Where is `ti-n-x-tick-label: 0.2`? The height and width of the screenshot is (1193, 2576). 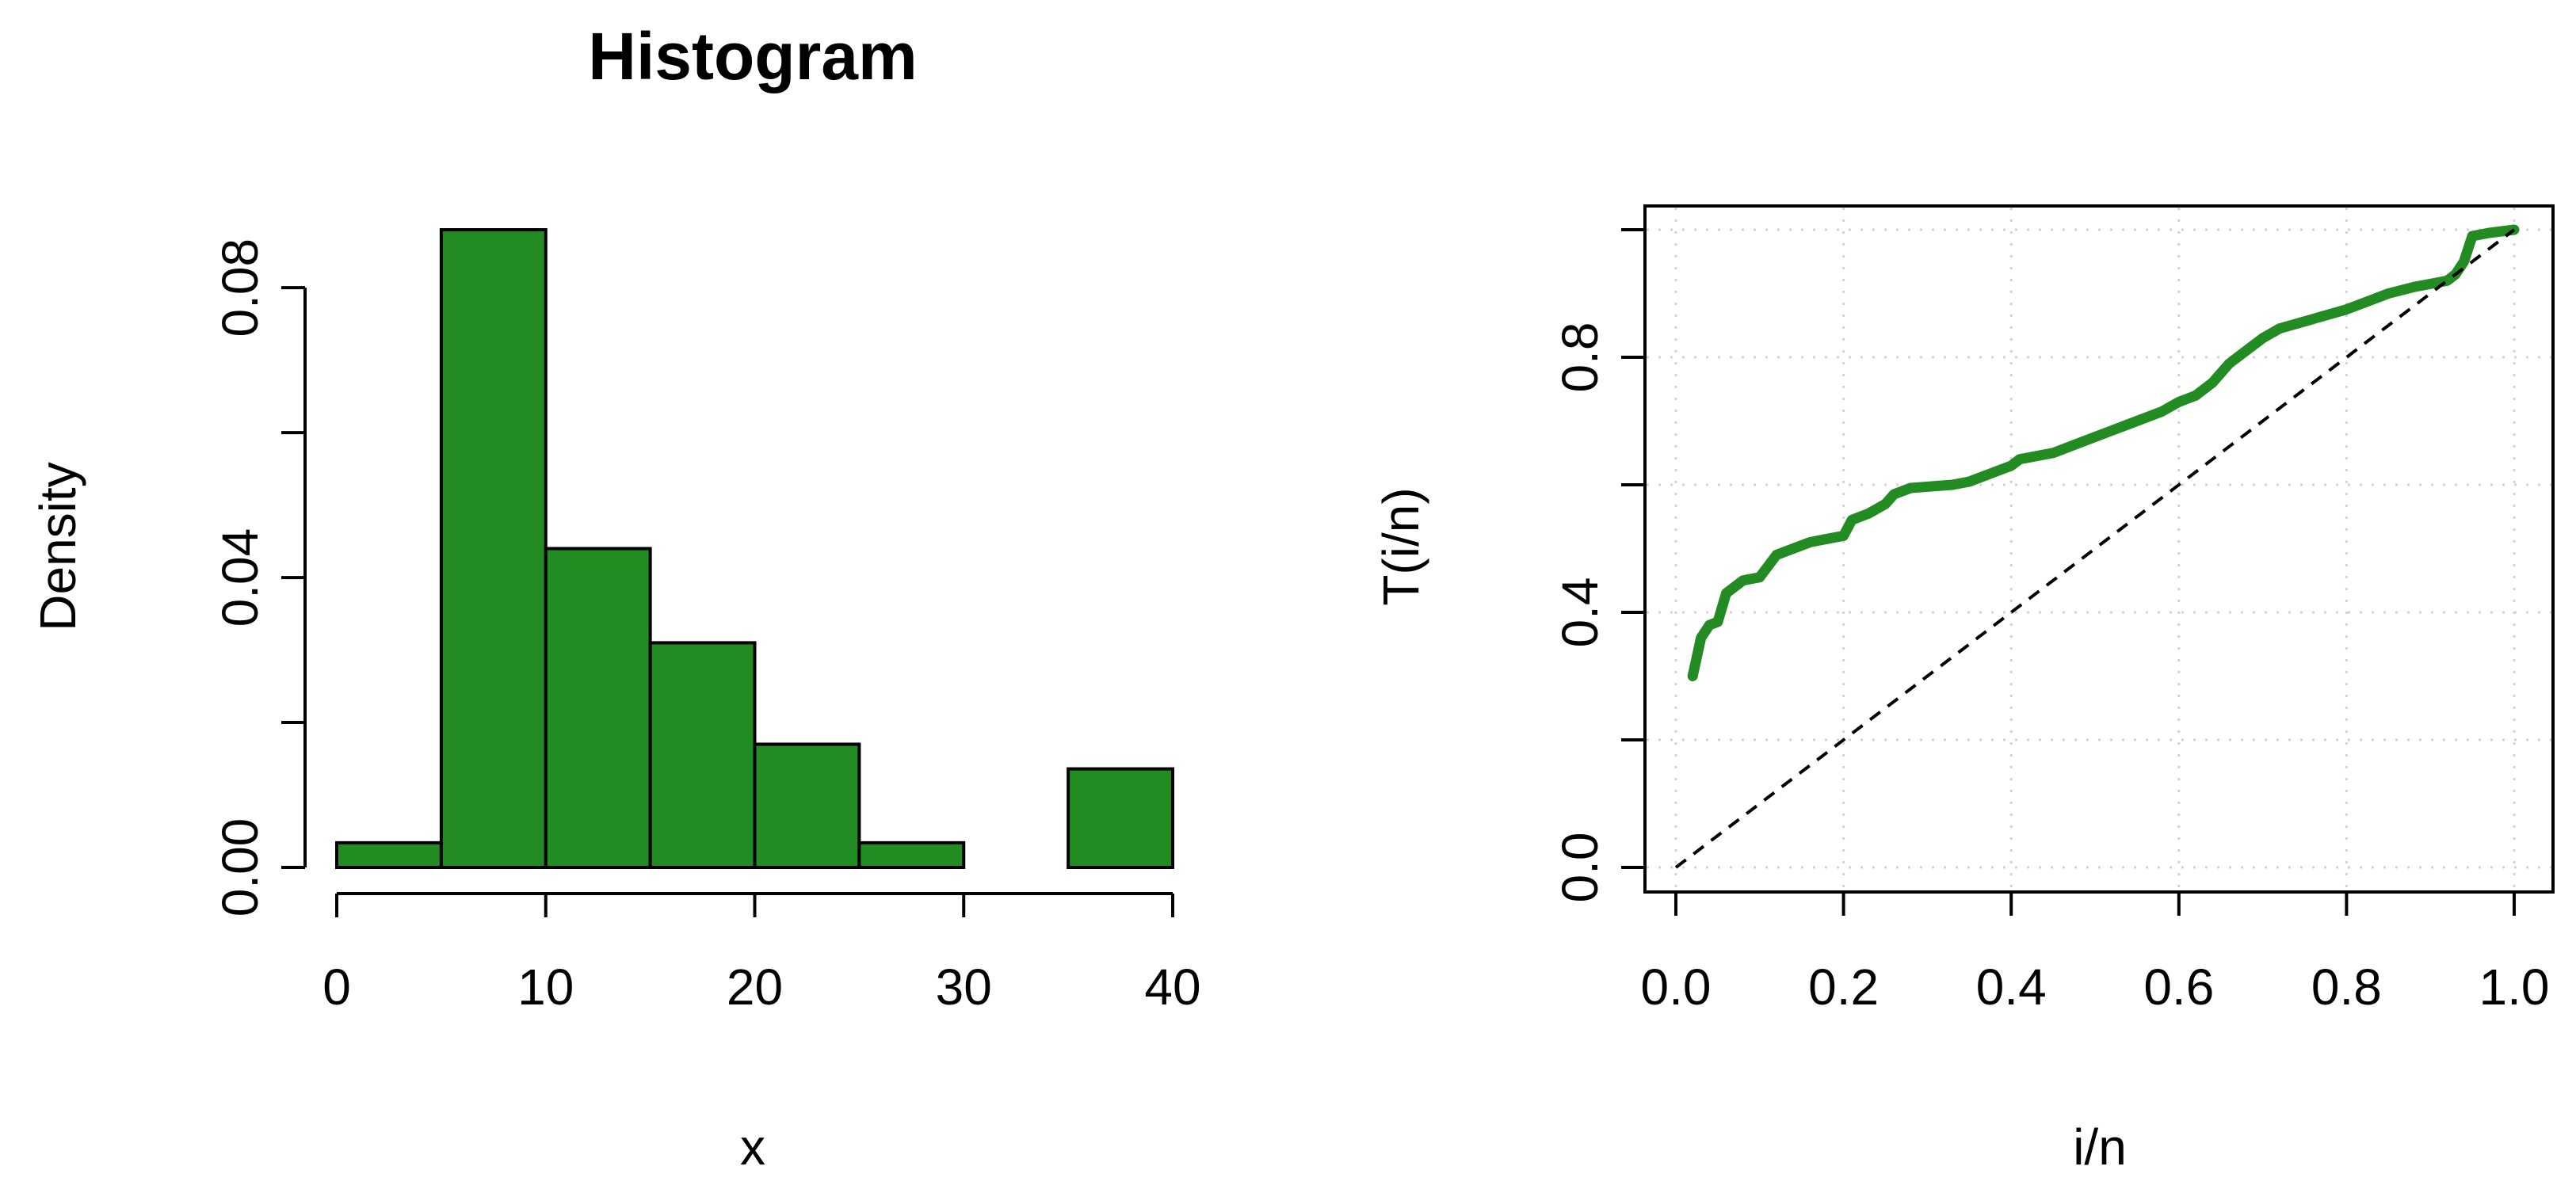
ti-n-x-tick-label: 0.2 is located at coordinates (1843, 987).